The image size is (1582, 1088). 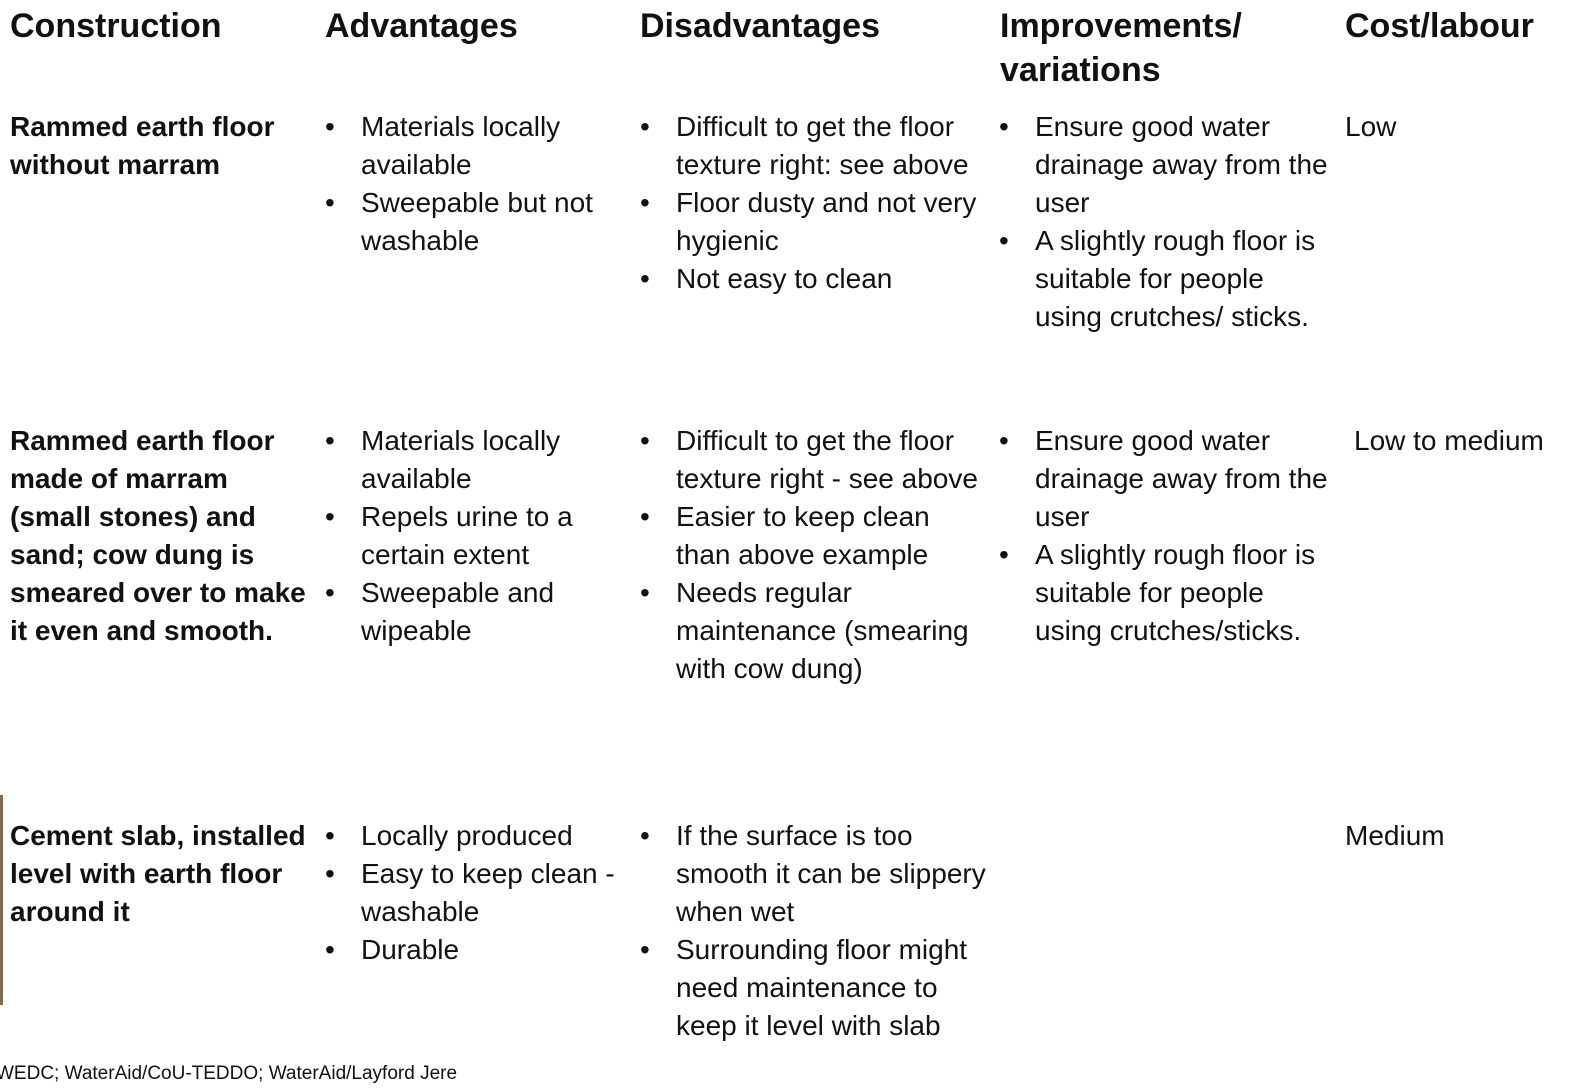 I want to click on disadvantage-item: Easier to keep clean than above example, so click(x=814, y=536).